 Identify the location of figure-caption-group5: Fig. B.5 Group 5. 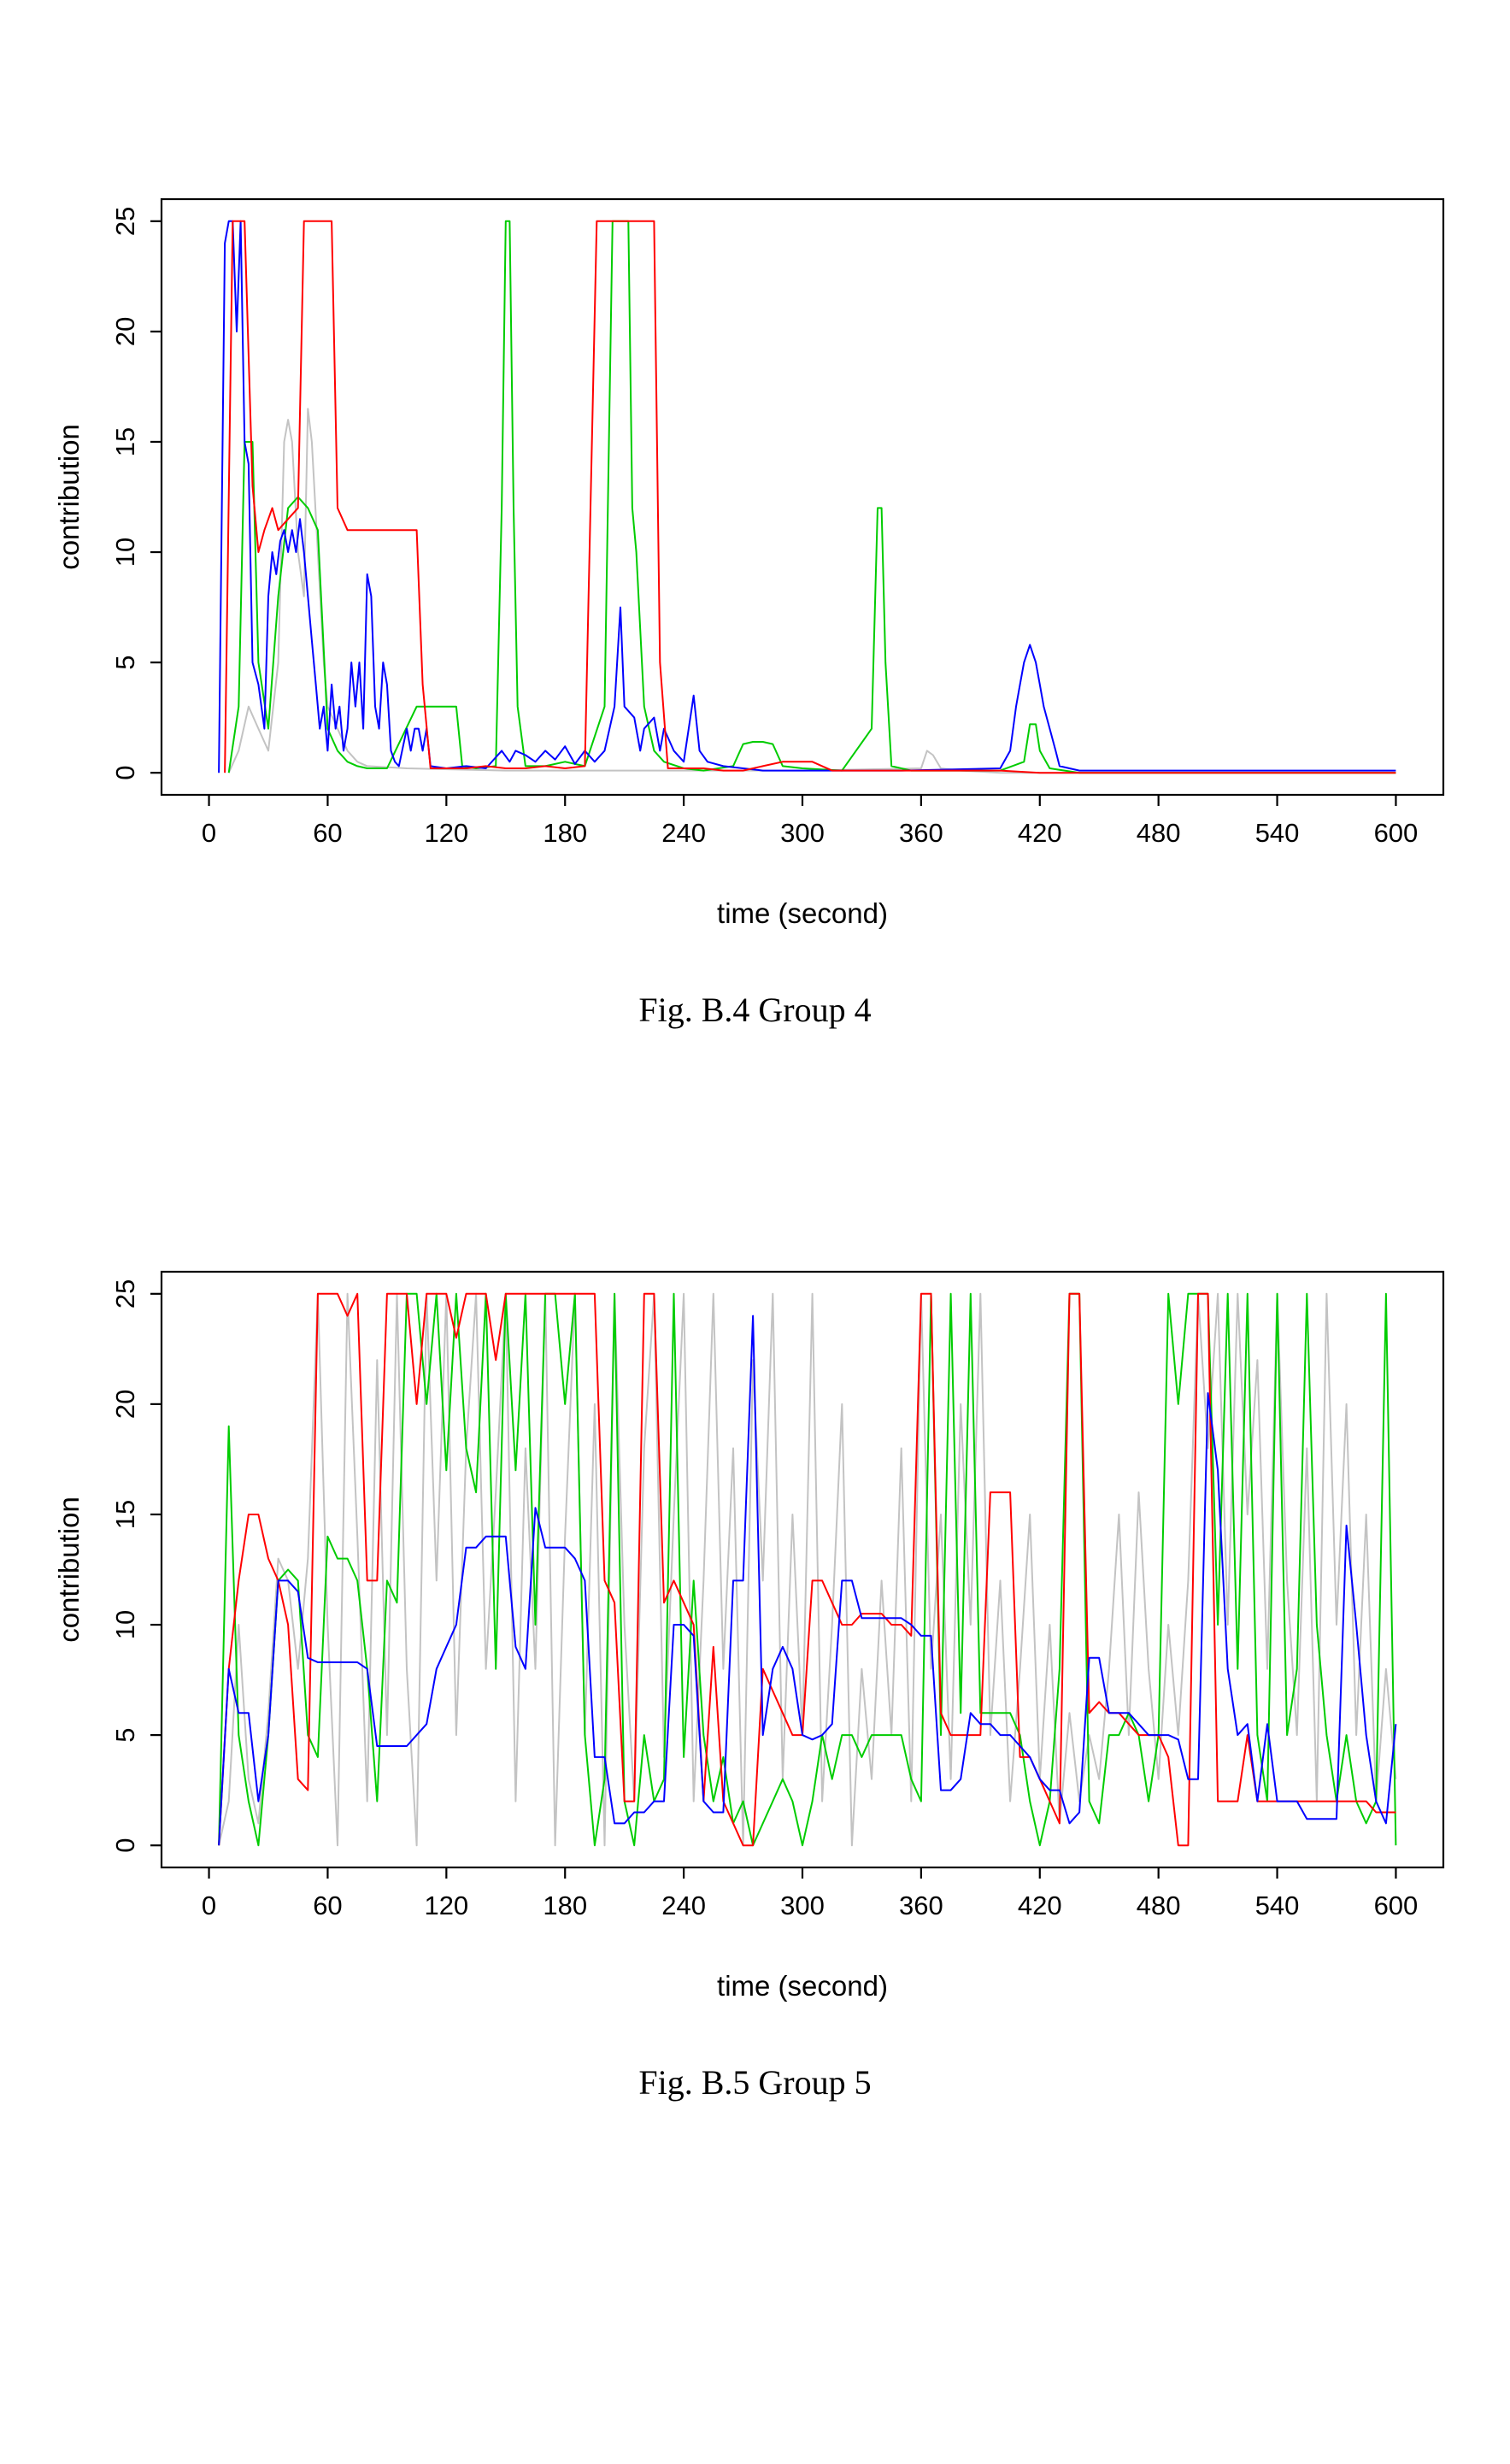
(755, 2082).